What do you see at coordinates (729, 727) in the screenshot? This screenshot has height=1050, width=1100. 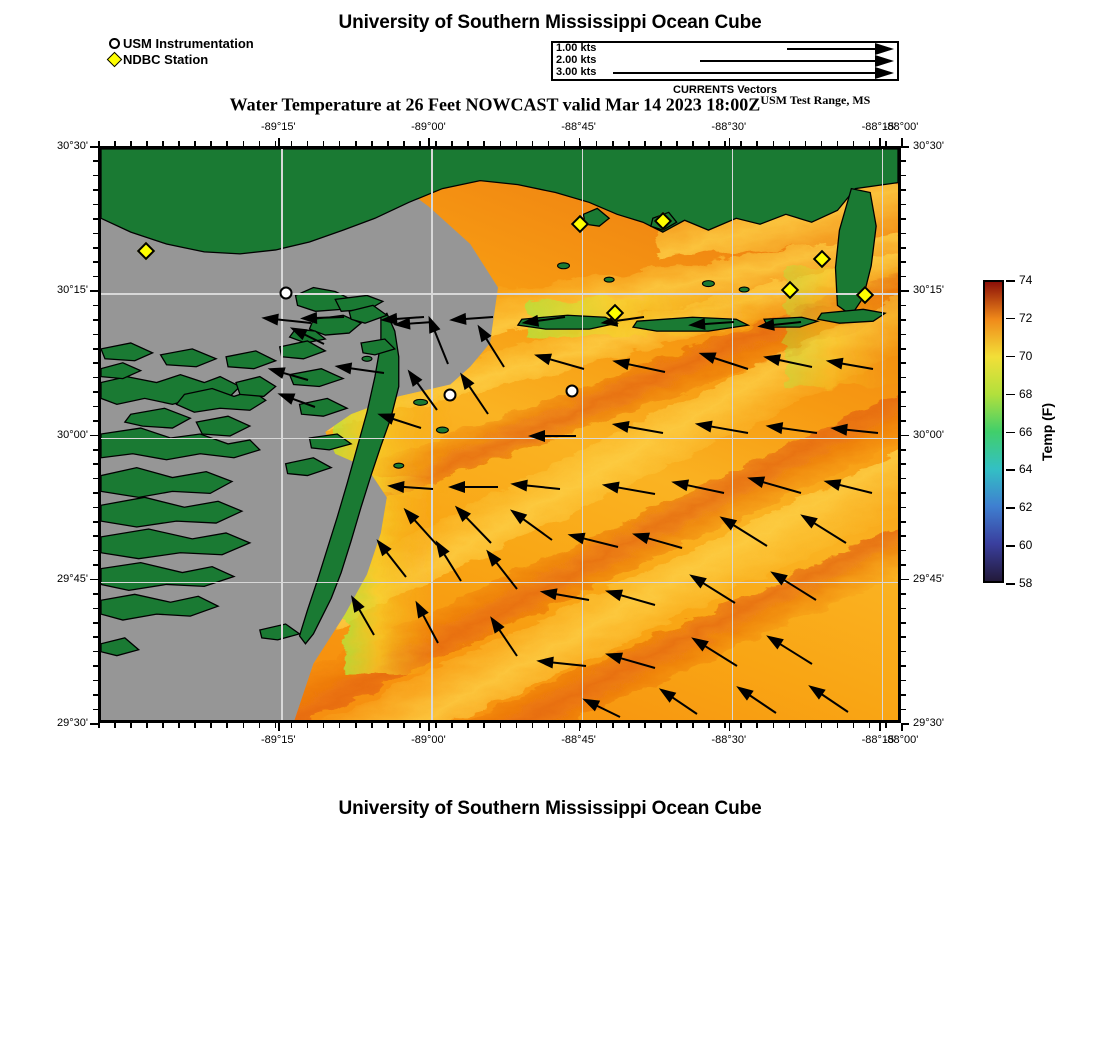 I see `axis-tick-x-bottom` at bounding box center [729, 727].